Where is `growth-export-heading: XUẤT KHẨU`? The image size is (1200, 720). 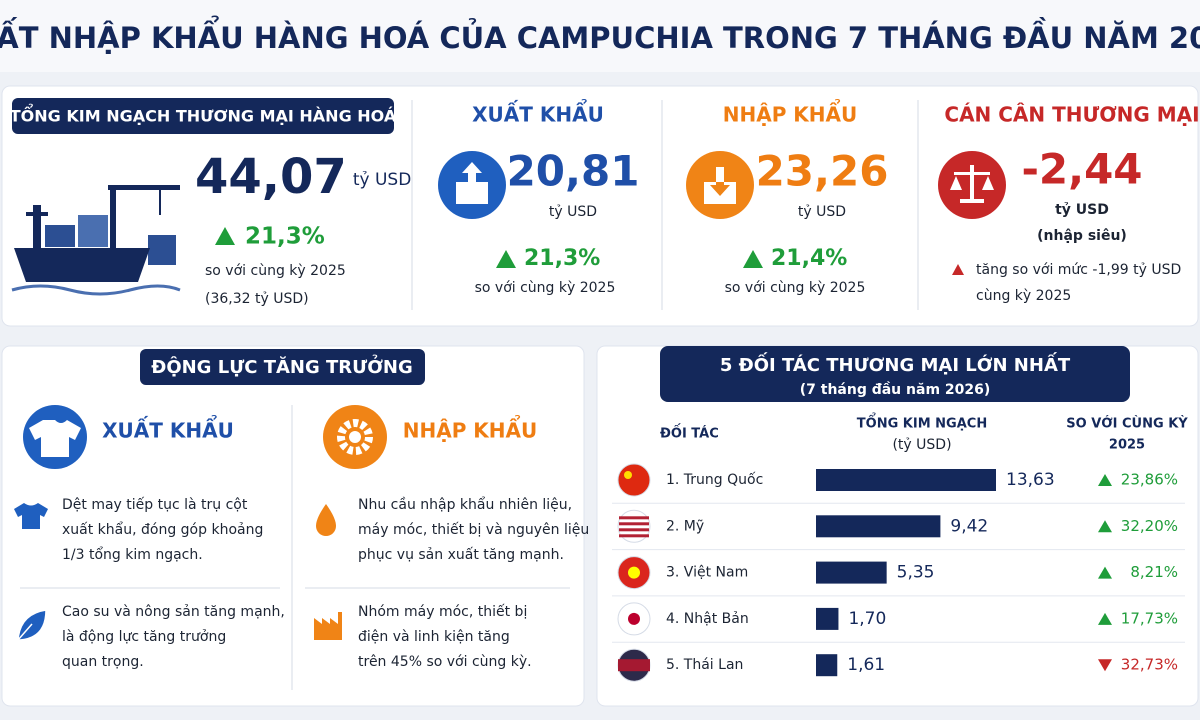
growth-export-heading: XUẤT KHẨU is located at coordinates (168, 430).